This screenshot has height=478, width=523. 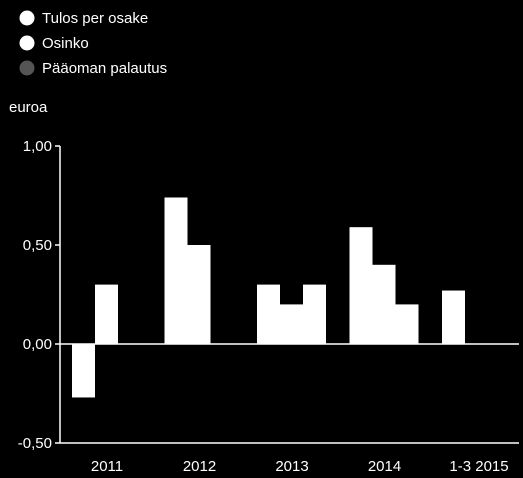 What do you see at coordinates (35, 443) in the screenshot?
I see `y-tick-label: -0,50` at bounding box center [35, 443].